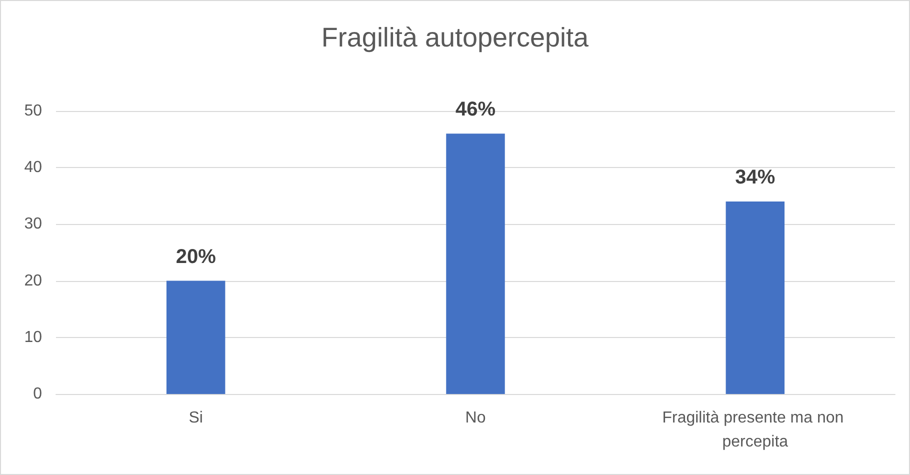 This screenshot has width=910, height=475. What do you see at coordinates (33, 224) in the screenshot?
I see `y-tick-label: 30` at bounding box center [33, 224].